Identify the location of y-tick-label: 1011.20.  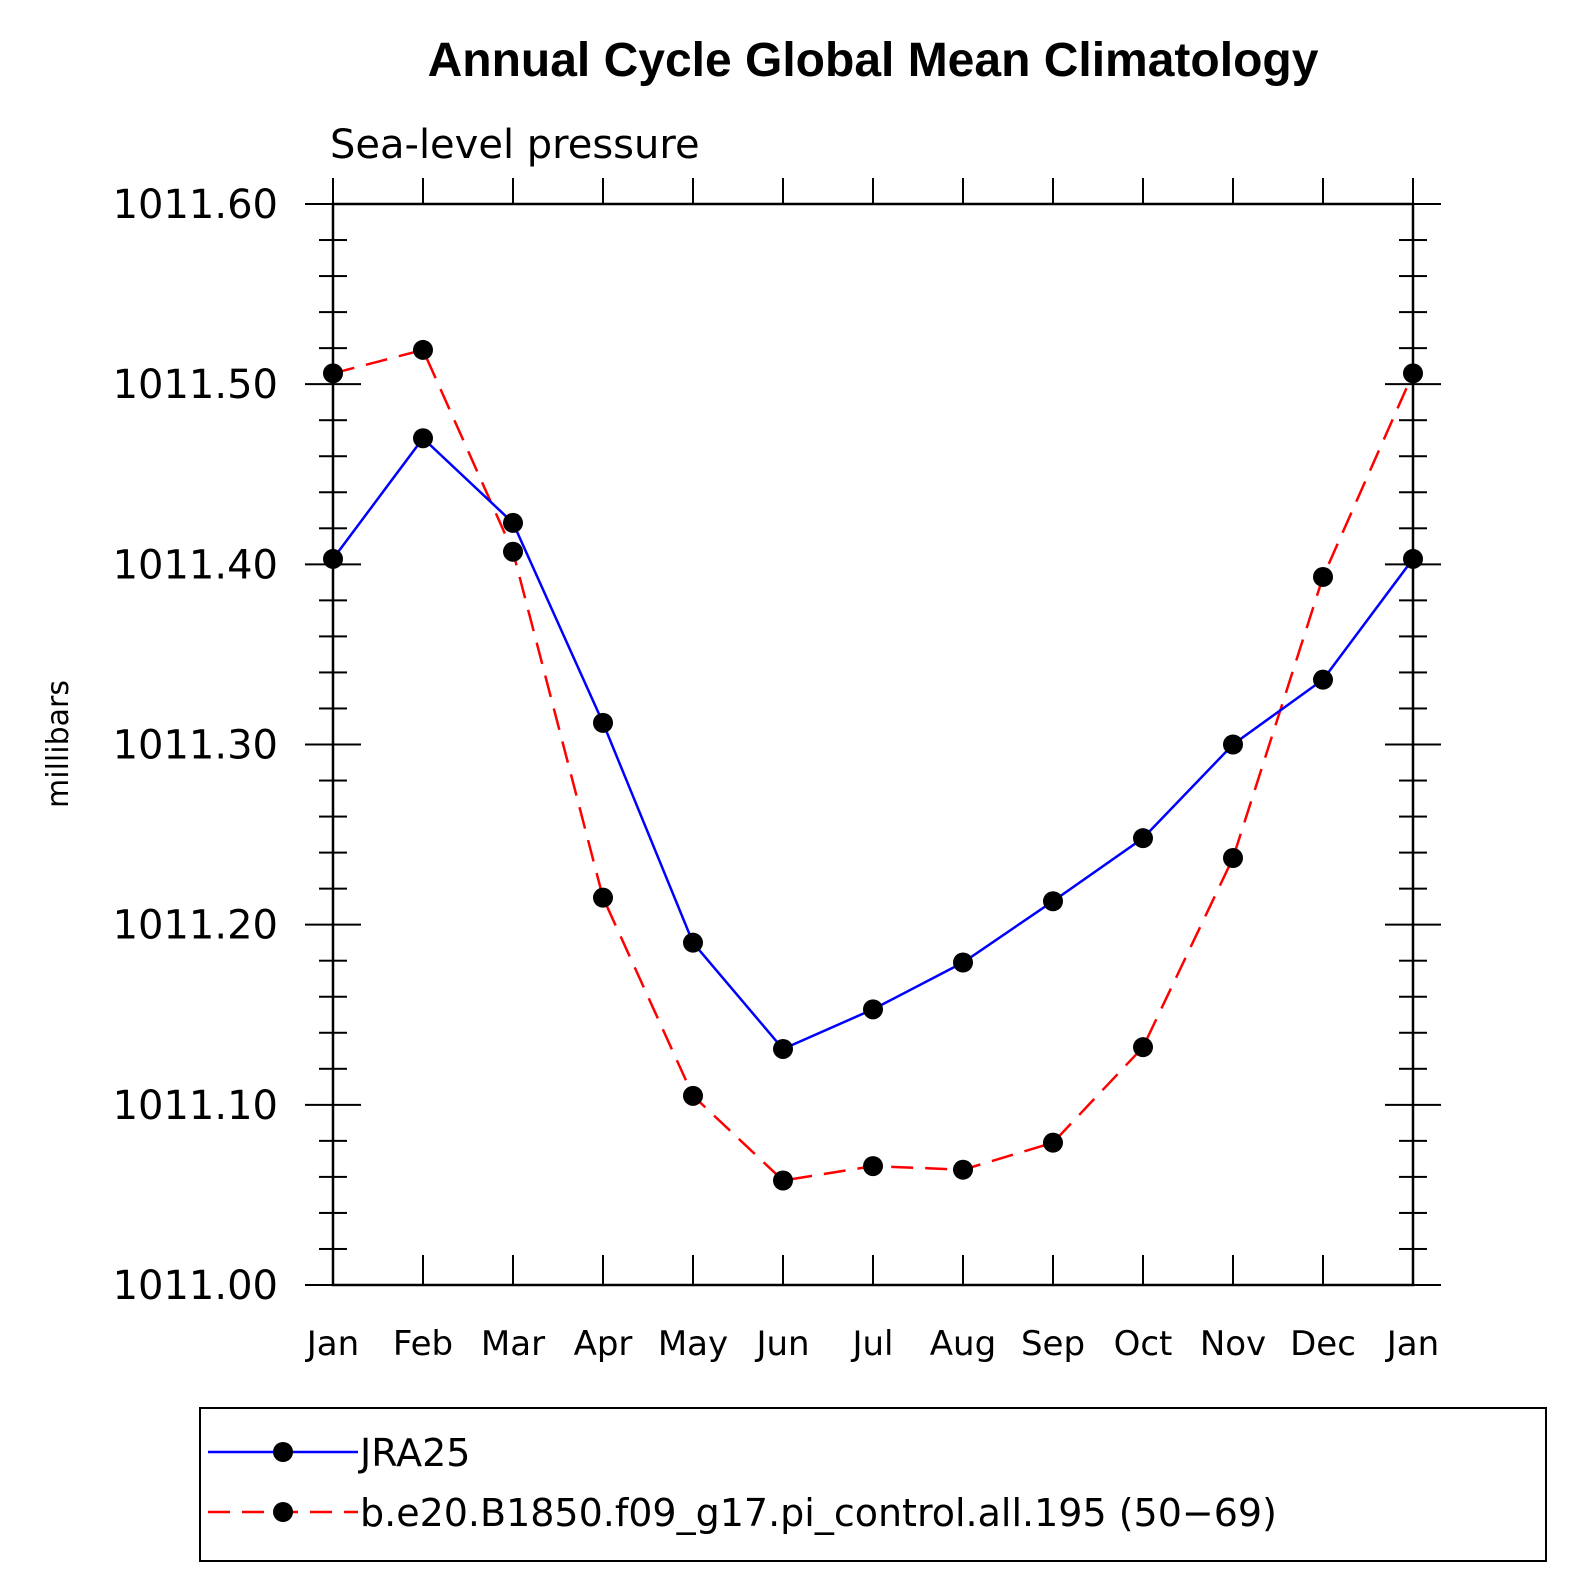
(195, 926).